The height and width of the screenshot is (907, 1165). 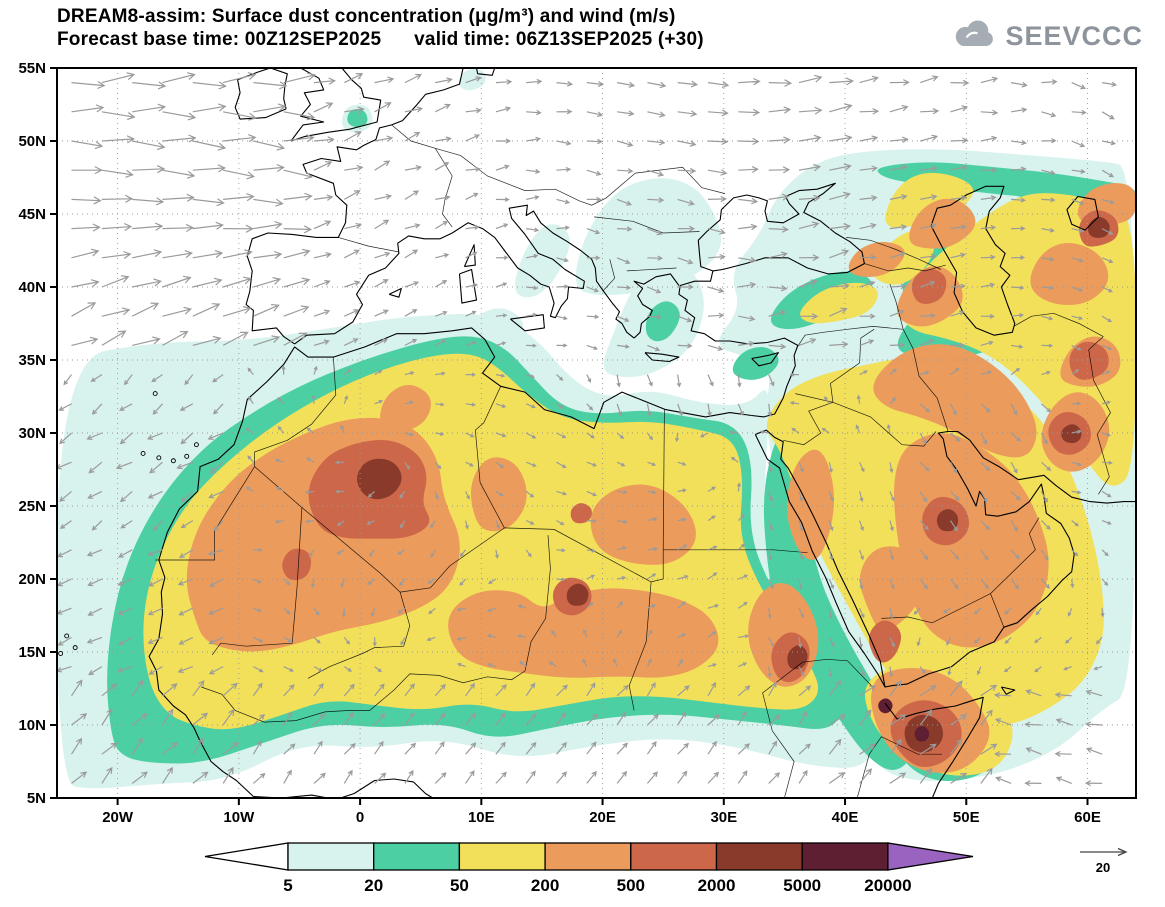 What do you see at coordinates (930, 856) in the screenshot?
I see `colorbar-arrow-high` at bounding box center [930, 856].